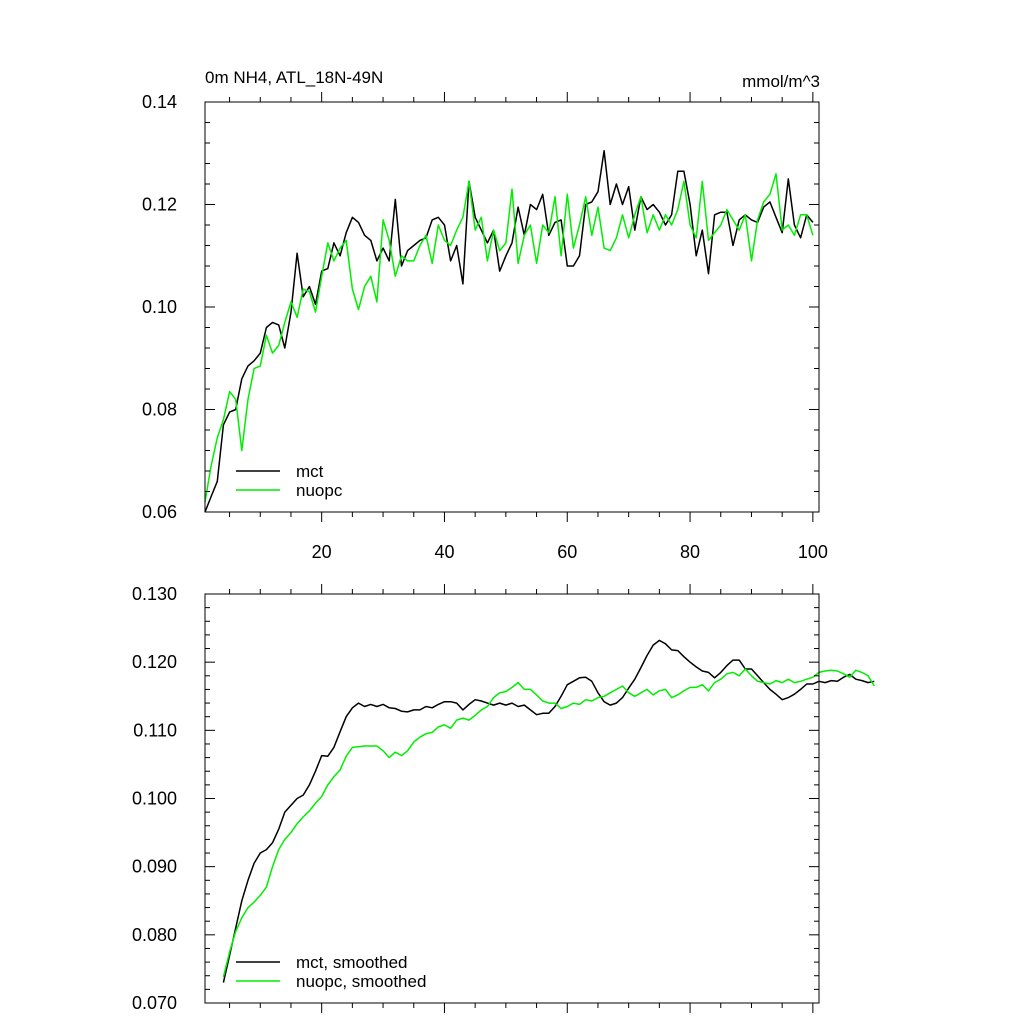 The image size is (1024, 1024). Describe the element at coordinates (322, 552) in the screenshot. I see `x-tick-label: 20` at that location.